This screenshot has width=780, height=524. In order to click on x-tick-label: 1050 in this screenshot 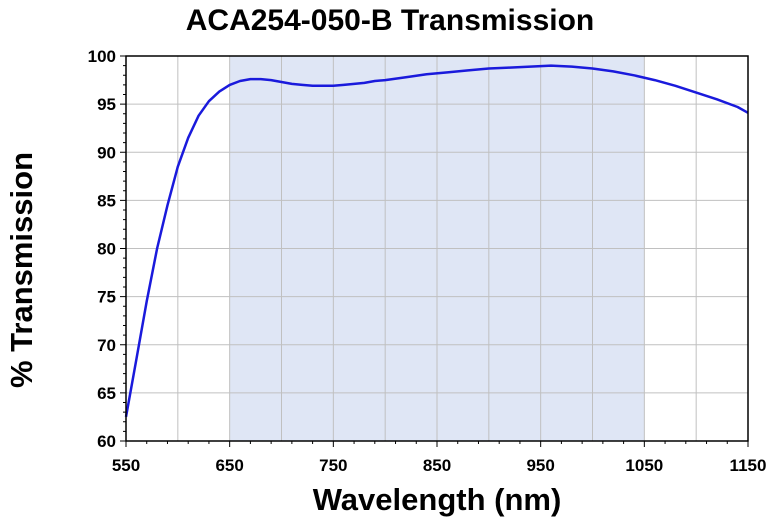, I will do `click(644, 465)`.